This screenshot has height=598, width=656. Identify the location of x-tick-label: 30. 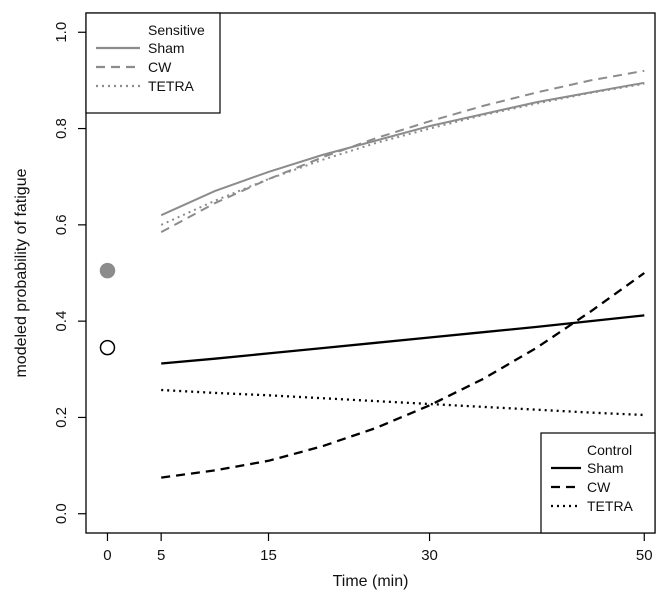
(429, 555).